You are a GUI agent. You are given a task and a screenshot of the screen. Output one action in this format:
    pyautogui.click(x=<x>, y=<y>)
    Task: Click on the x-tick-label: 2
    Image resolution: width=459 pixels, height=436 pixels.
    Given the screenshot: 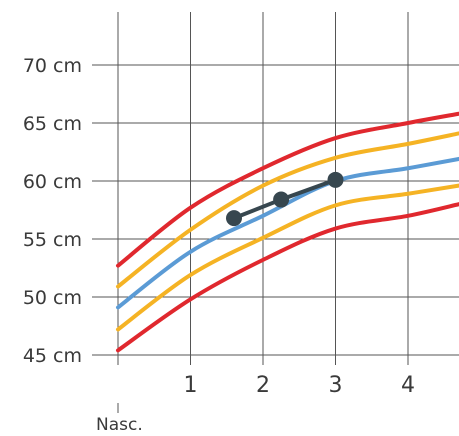 What is the action you would take?
    pyautogui.click(x=263, y=385)
    